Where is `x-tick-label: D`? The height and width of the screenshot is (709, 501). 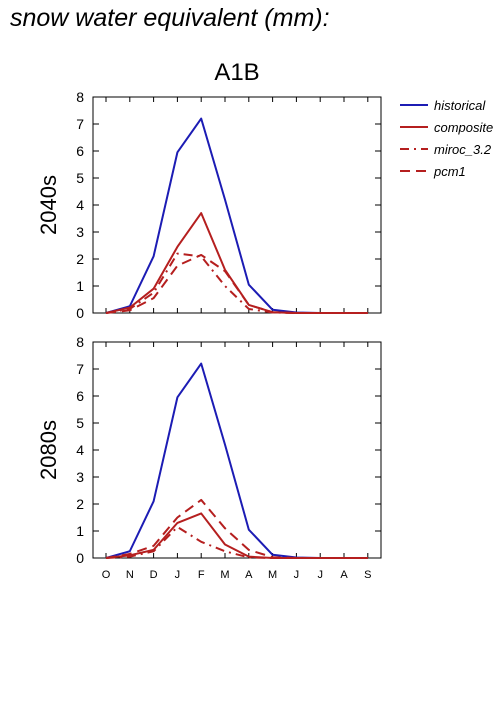
x-tick-label: D is located at coordinates (154, 575).